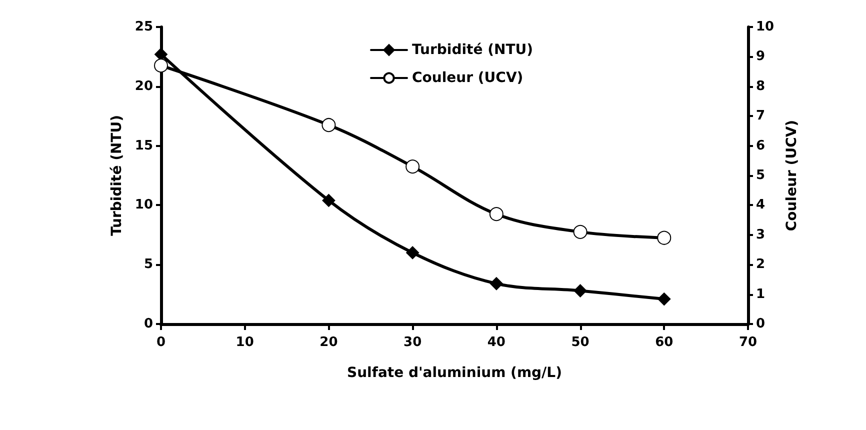 The height and width of the screenshot is (430, 866). I want to click on y2-tick-label: 5, so click(761, 175).